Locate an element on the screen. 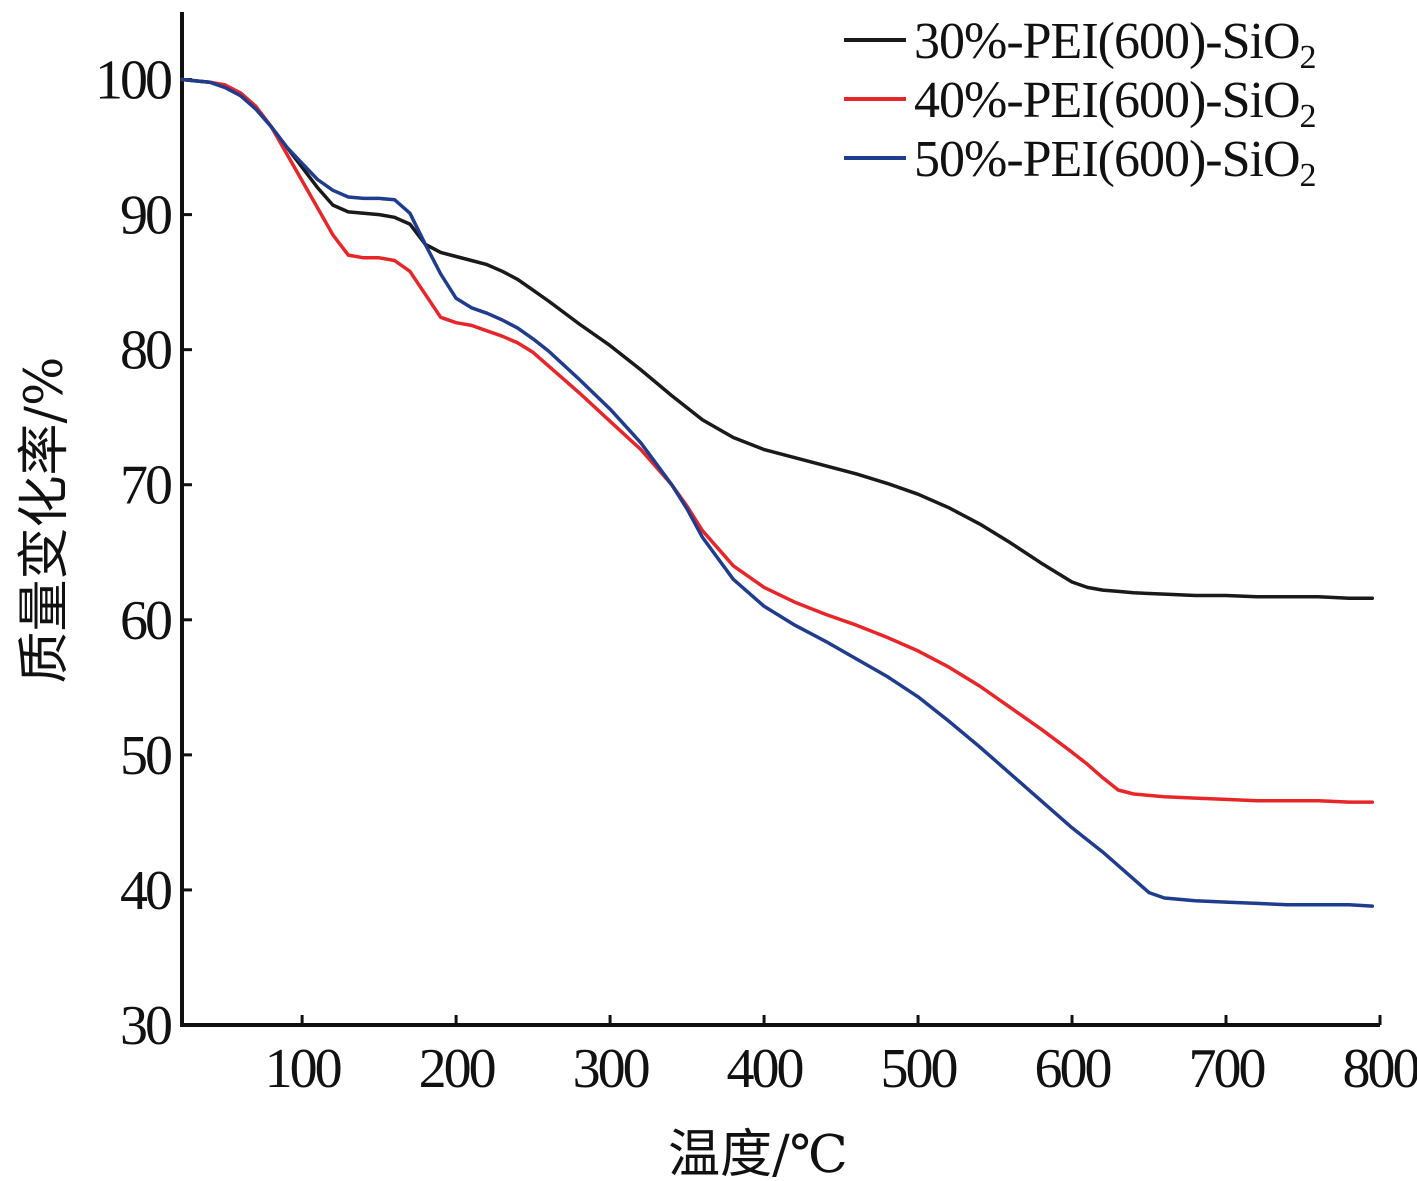  x-tick-label: 100 is located at coordinates (303, 1069).